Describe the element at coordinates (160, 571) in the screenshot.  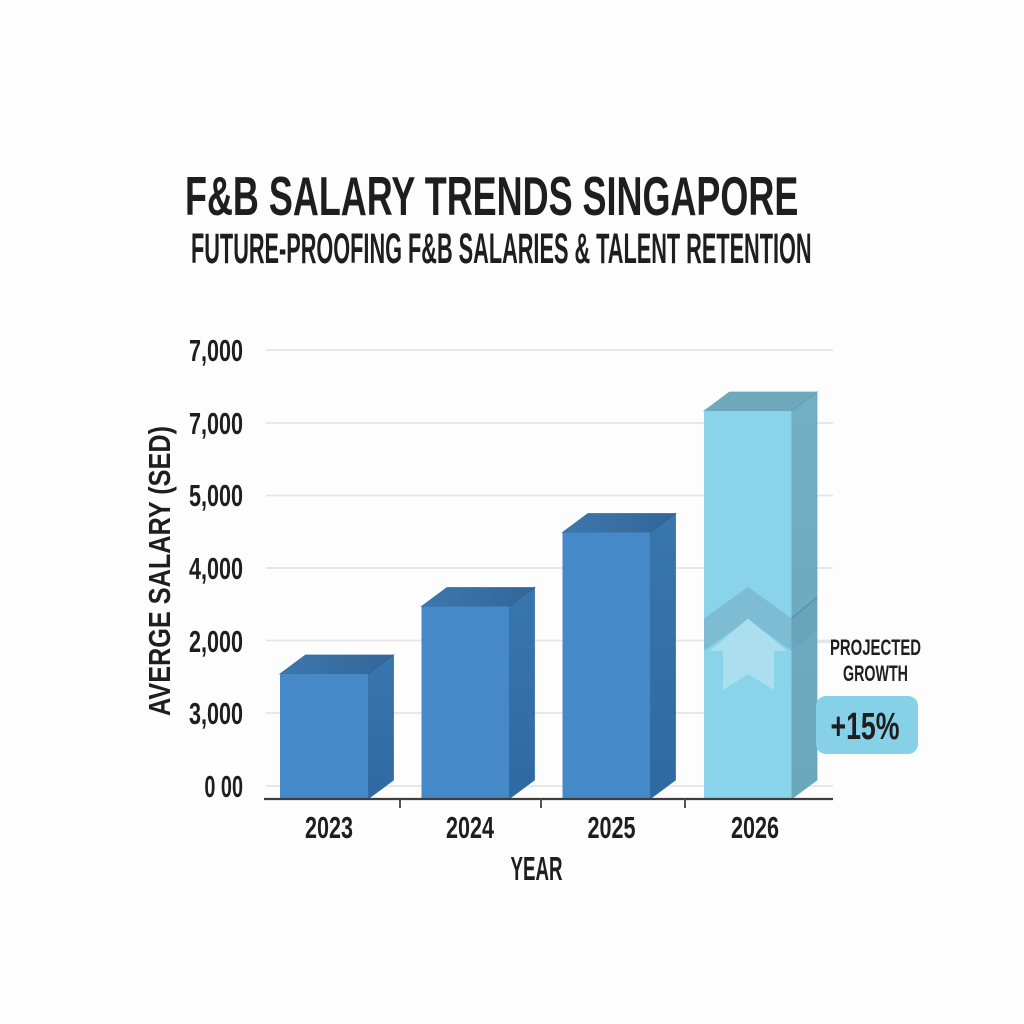
I see `svg-text: AVERGE SALARY (SED)` at that location.